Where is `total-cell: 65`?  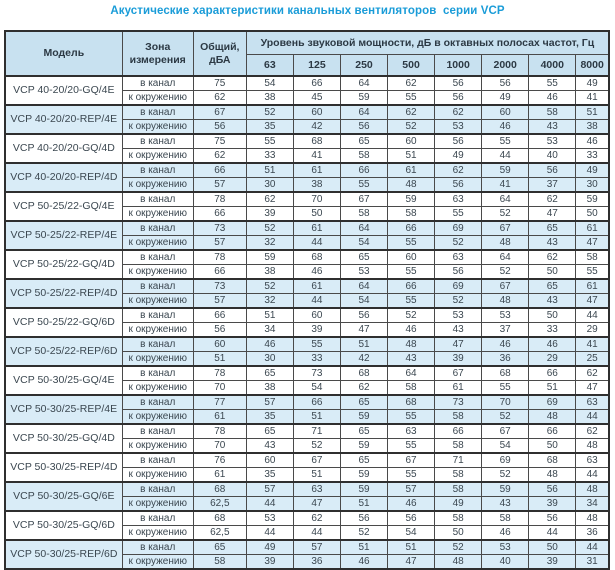 total-cell: 65 is located at coordinates (219, 547).